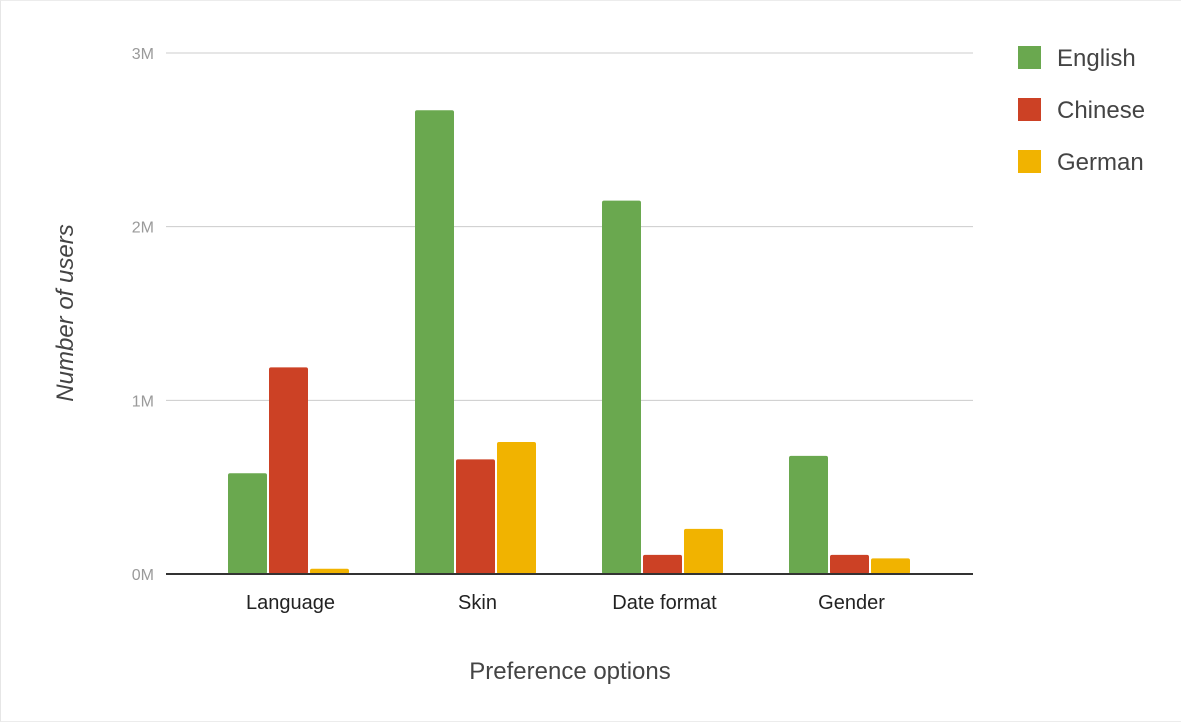 The image size is (1181, 728). I want to click on bar-english-skin, so click(434, 342).